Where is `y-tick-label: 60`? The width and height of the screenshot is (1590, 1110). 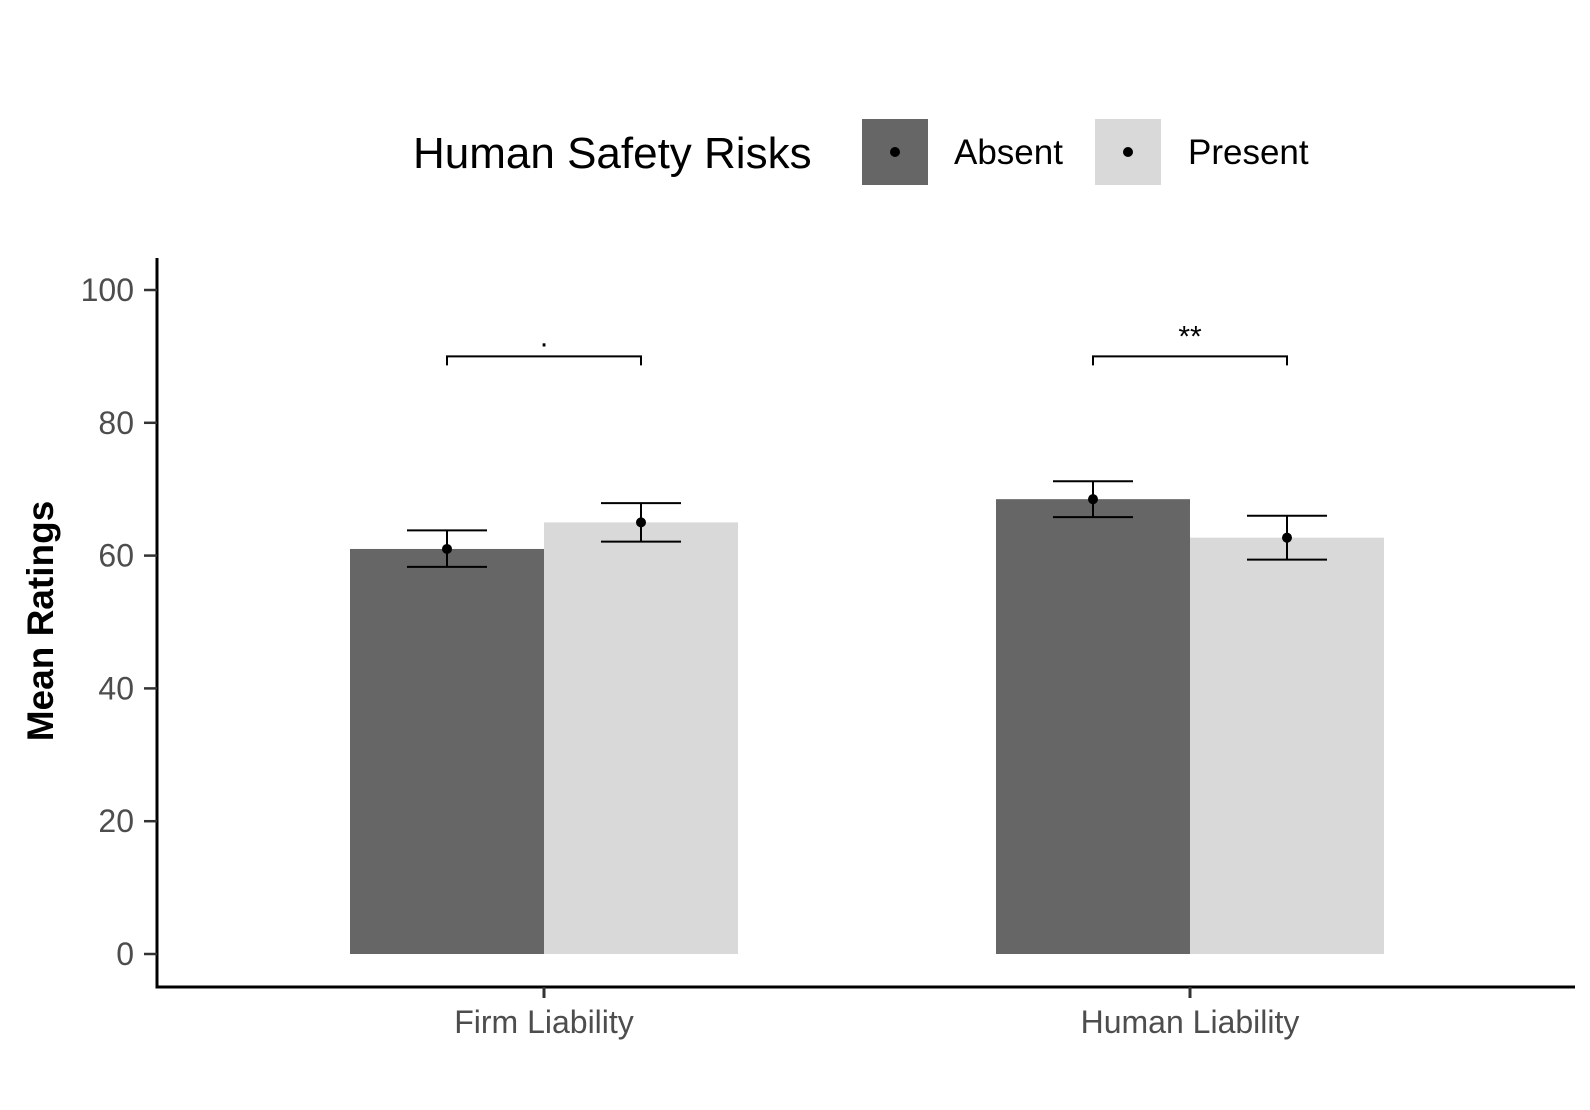 y-tick-label: 60 is located at coordinates (116, 556).